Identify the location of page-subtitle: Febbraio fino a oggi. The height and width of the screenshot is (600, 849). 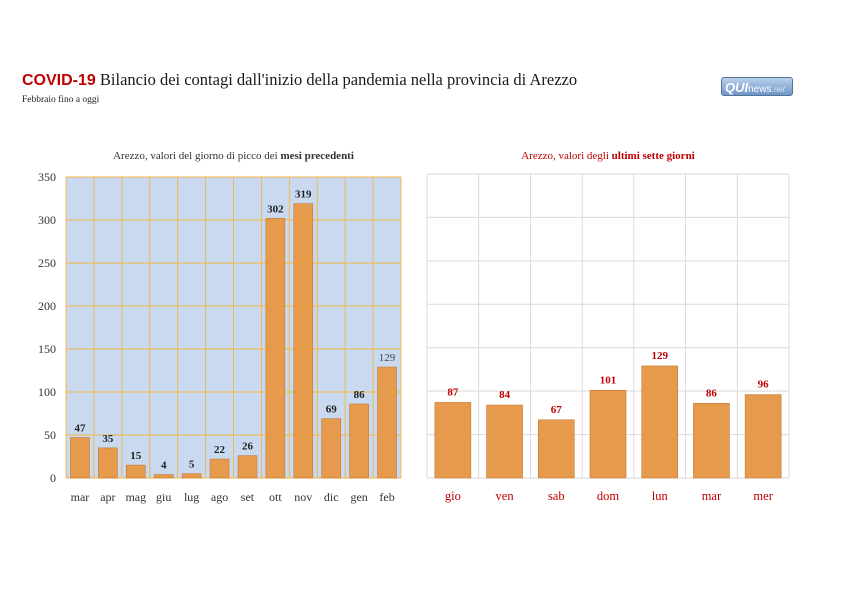
(61, 100).